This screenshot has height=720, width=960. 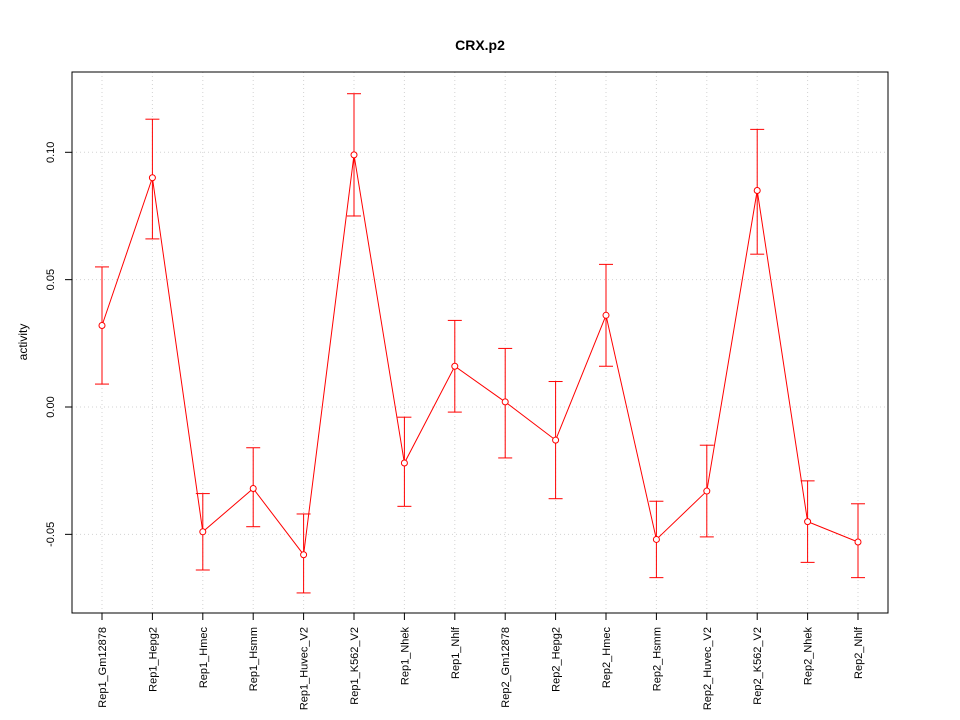 I want to click on x-tick-label: Rep1_K562_V2, so click(x=355, y=666).